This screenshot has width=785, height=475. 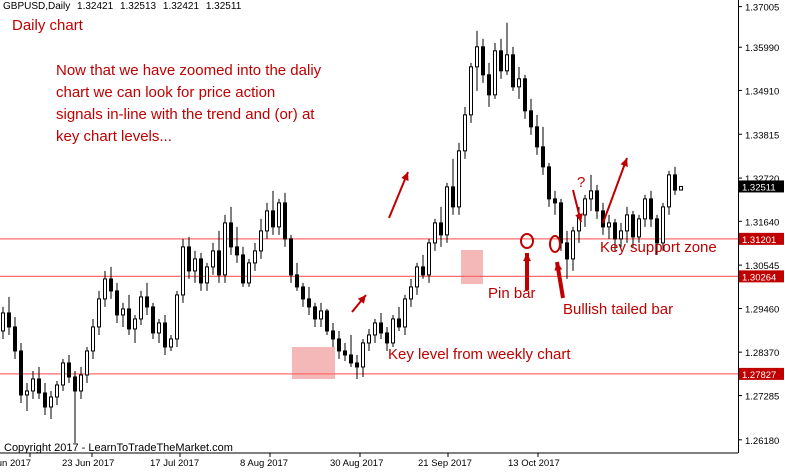 What do you see at coordinates (558, 266) in the screenshot?
I see `bullish-bar-arrow-head` at bounding box center [558, 266].